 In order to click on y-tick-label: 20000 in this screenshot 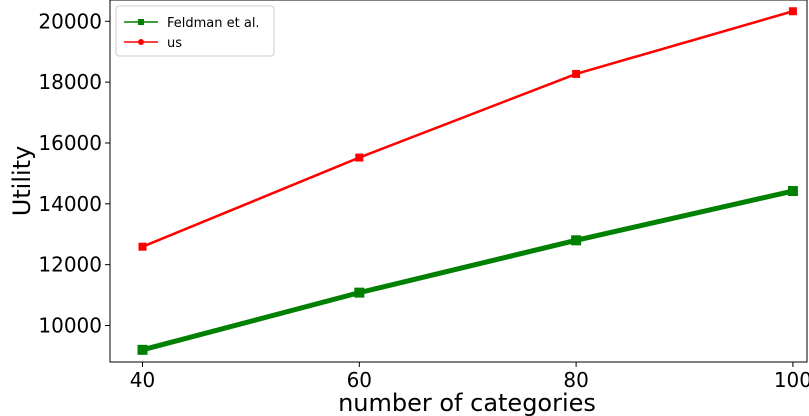, I will do `click(70, 21)`.